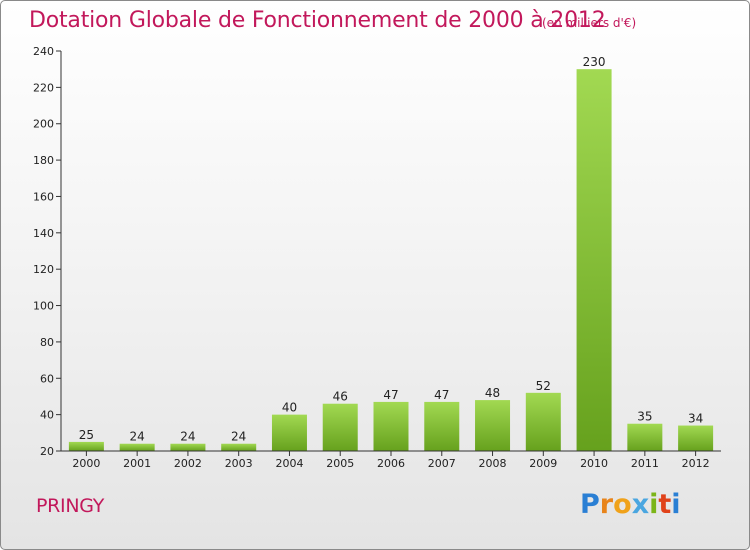 This screenshot has width=750, height=550. Describe the element at coordinates (43, 160) in the screenshot. I see `y-tick-label: 180` at that location.